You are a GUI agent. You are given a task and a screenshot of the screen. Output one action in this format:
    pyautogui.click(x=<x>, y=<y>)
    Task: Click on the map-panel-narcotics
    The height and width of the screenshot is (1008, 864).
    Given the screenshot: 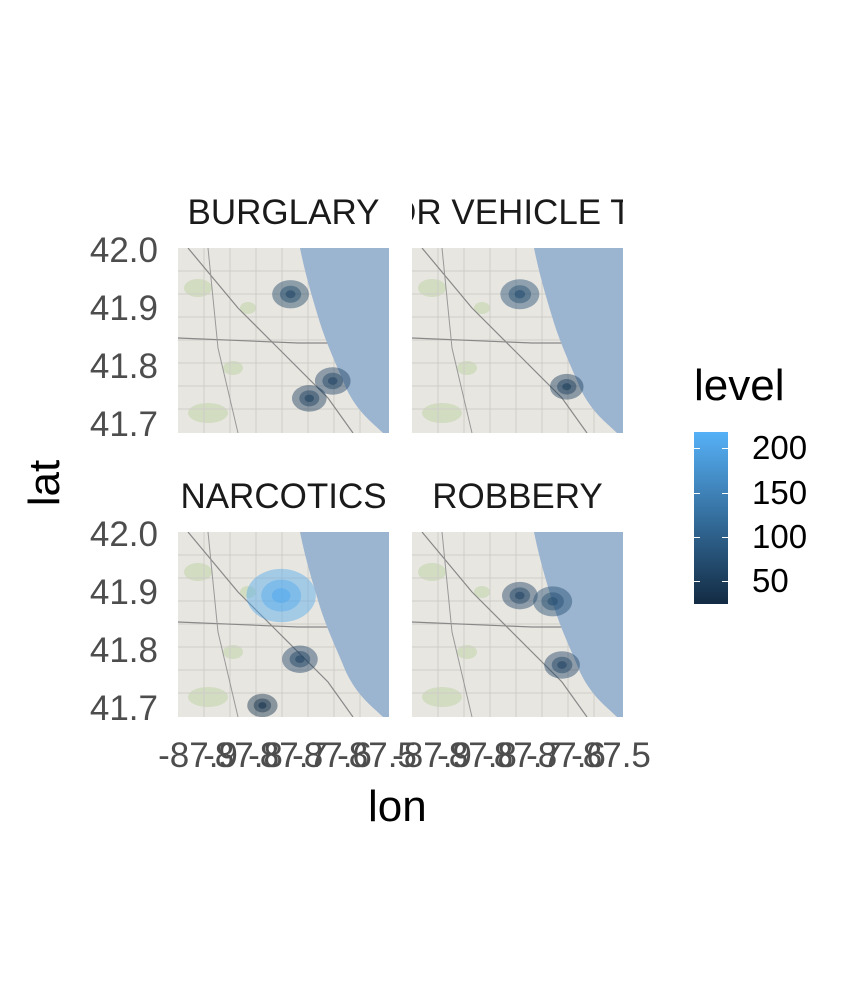 What is the action you would take?
    pyautogui.click(x=283, y=624)
    